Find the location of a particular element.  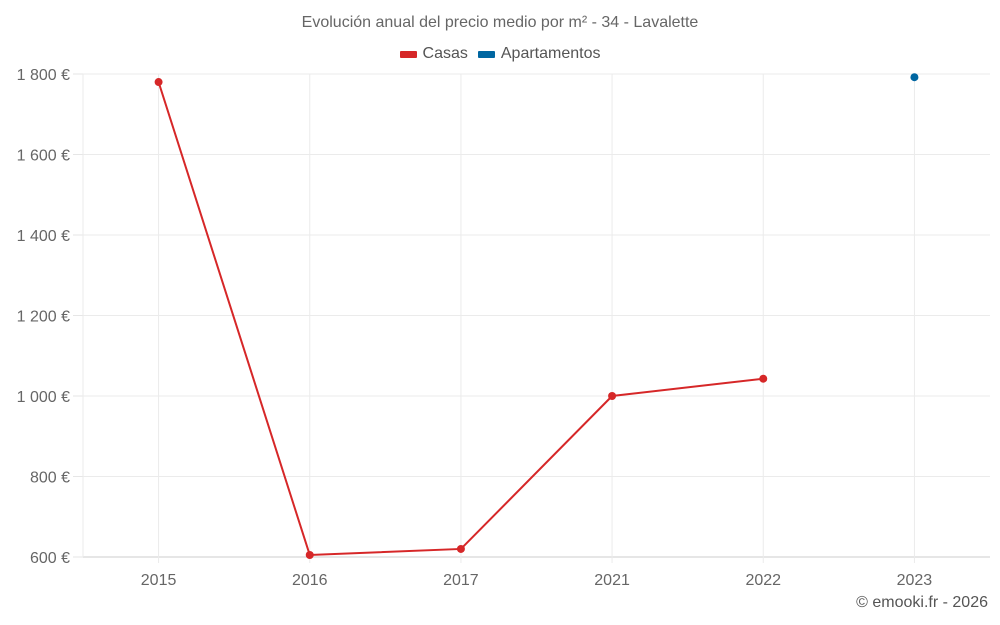

x-tick-label: 2016 is located at coordinates (310, 580).